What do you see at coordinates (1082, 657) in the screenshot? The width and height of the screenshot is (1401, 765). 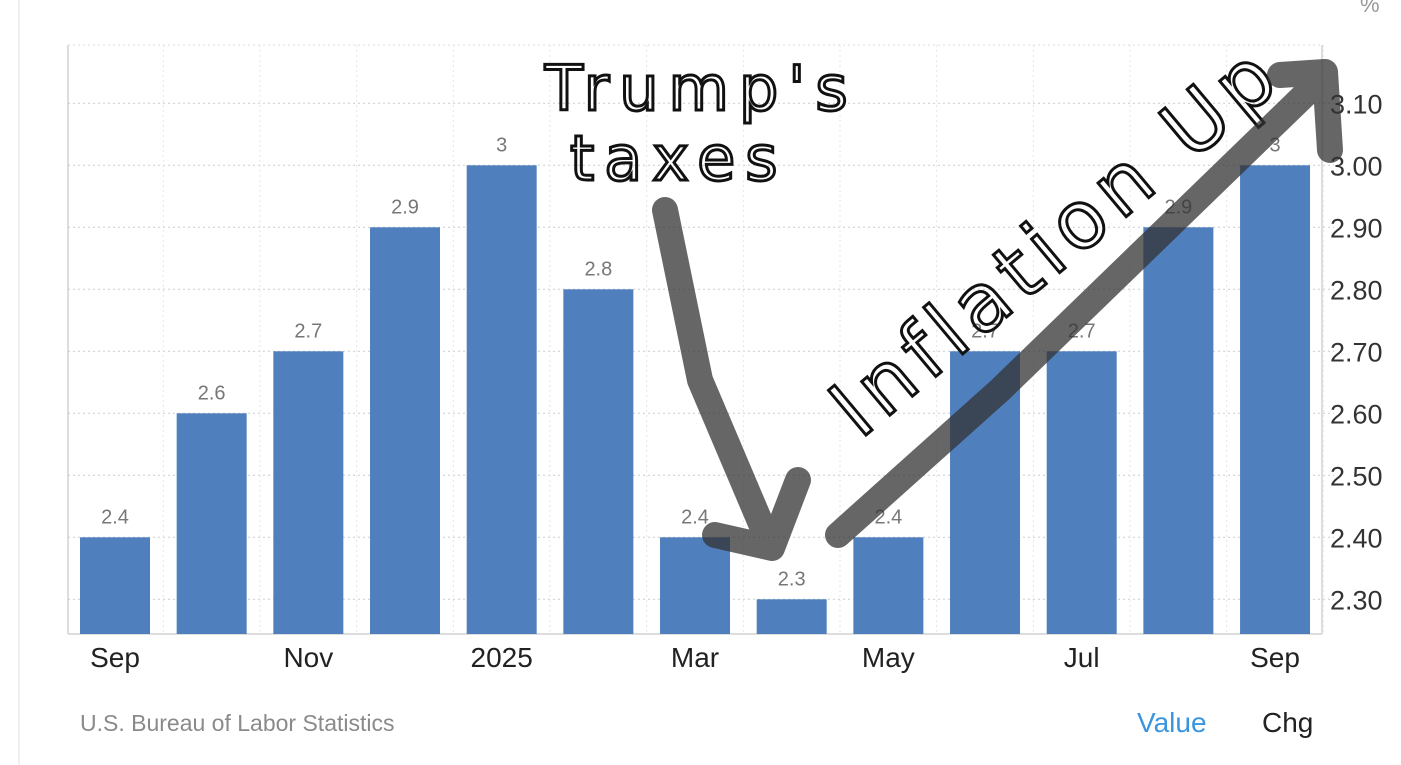 I see `x-tick-label: Jul` at bounding box center [1082, 657].